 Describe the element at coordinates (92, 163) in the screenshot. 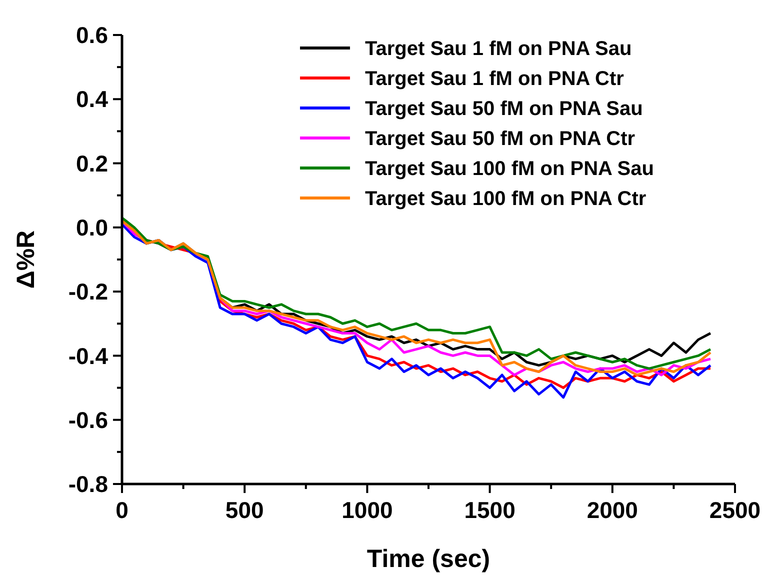

I see `y-tick-label: 0.2` at that location.